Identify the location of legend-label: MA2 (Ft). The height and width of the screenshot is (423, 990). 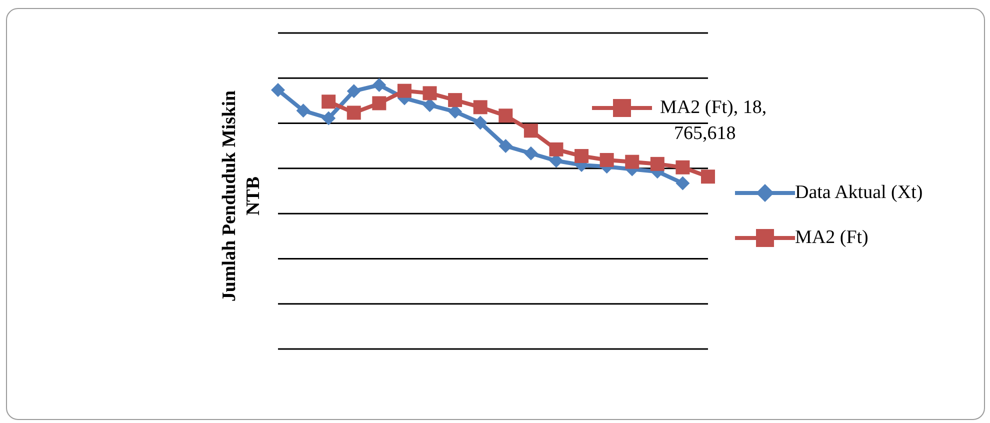
(831, 237).